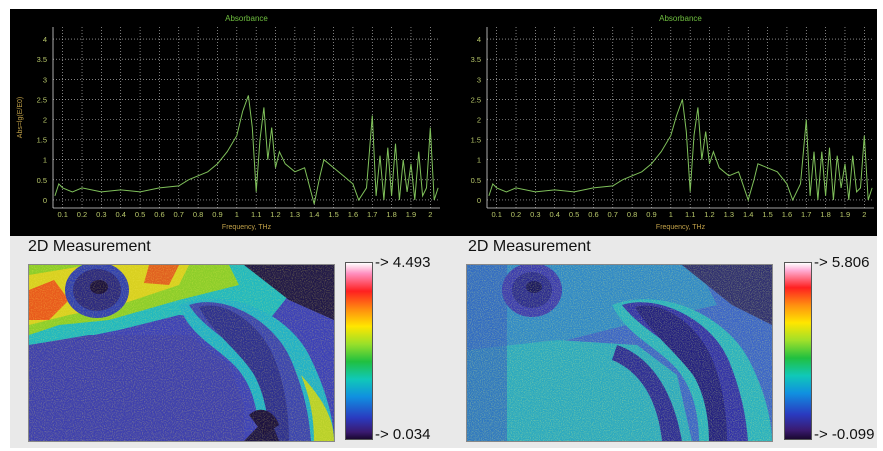 The width and height of the screenshot is (883, 451). I want to click on colorbar-max-label: -> 5.806, so click(842, 262).